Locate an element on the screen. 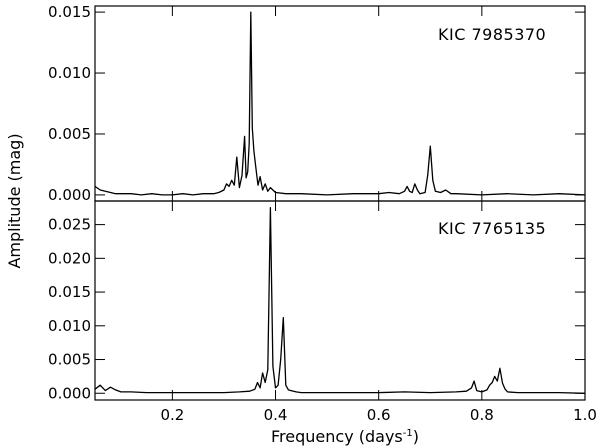  top-y-tick-label: 0.000 is located at coordinates (69, 195).